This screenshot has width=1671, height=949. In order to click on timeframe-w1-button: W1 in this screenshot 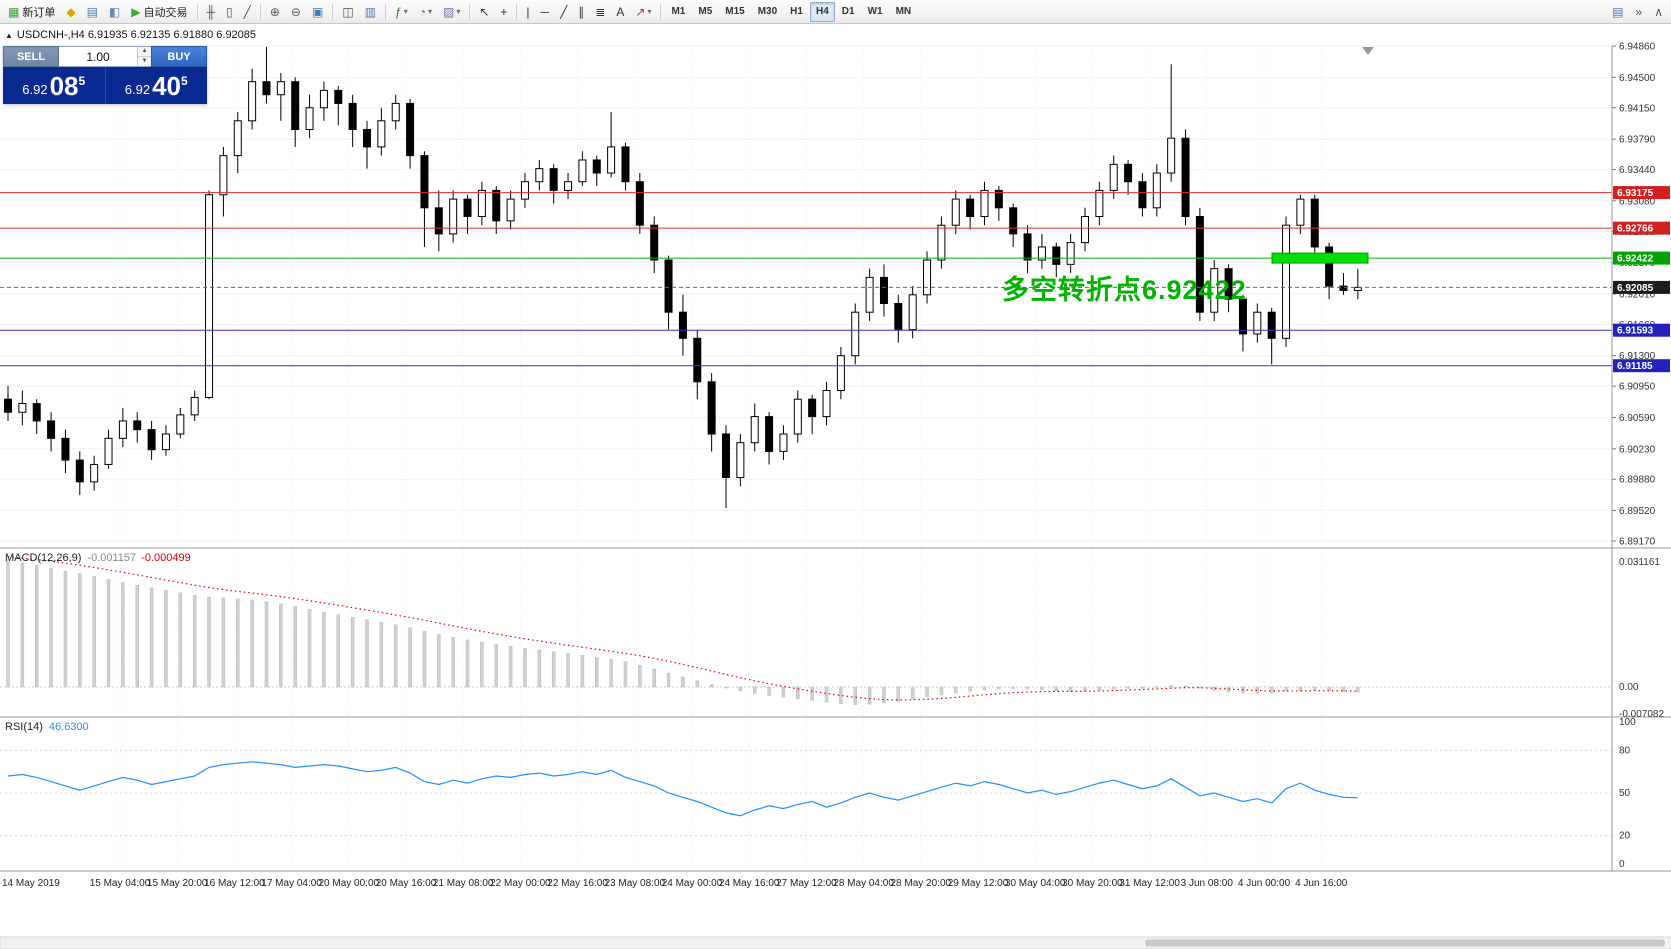, I will do `click(875, 11)`.